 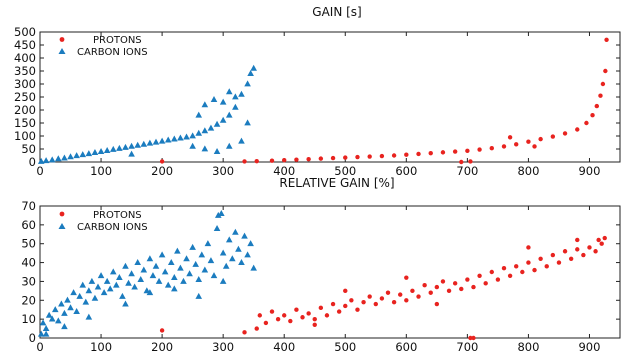 What do you see at coordinates (103, 46) in the screenshot?
I see `legend-gain: PROTONS CARBON IONS` at bounding box center [103, 46].